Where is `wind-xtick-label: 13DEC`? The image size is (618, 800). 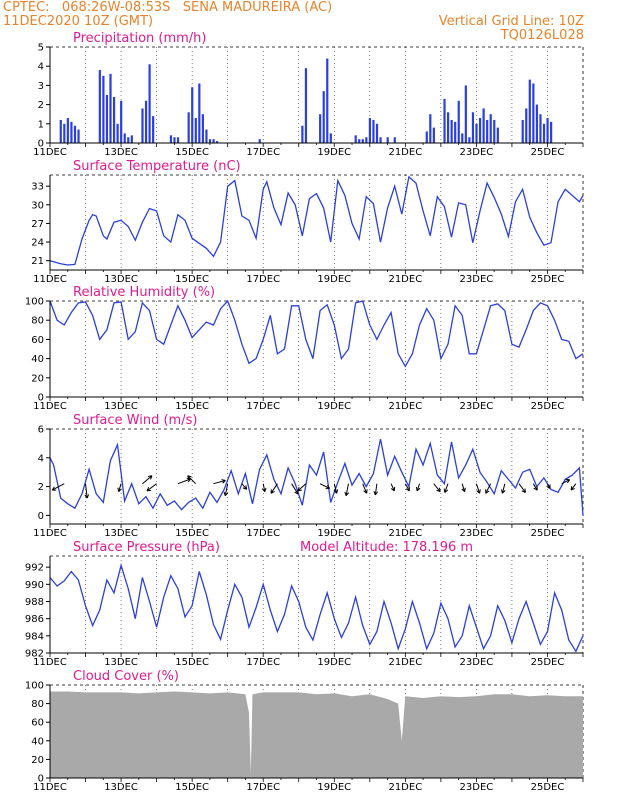 wind-xtick-label: 13DEC is located at coordinates (121, 533).